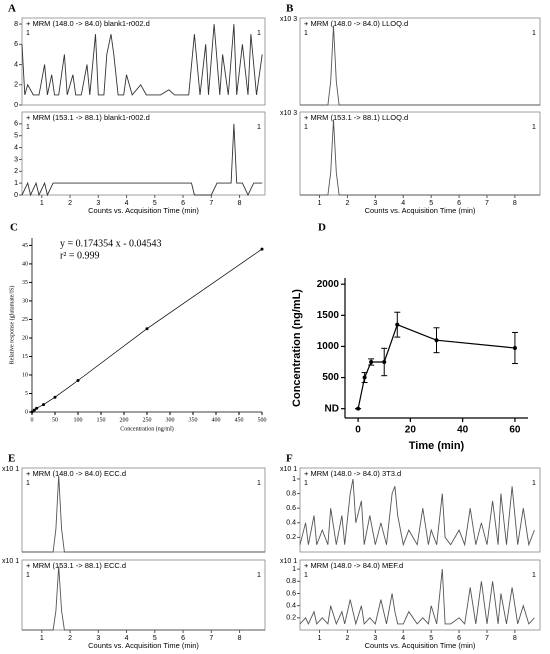 This screenshot has height=654, width=550. Describe the element at coordinates (330, 377) in the screenshot. I see `y-tick-label: 500` at that location.